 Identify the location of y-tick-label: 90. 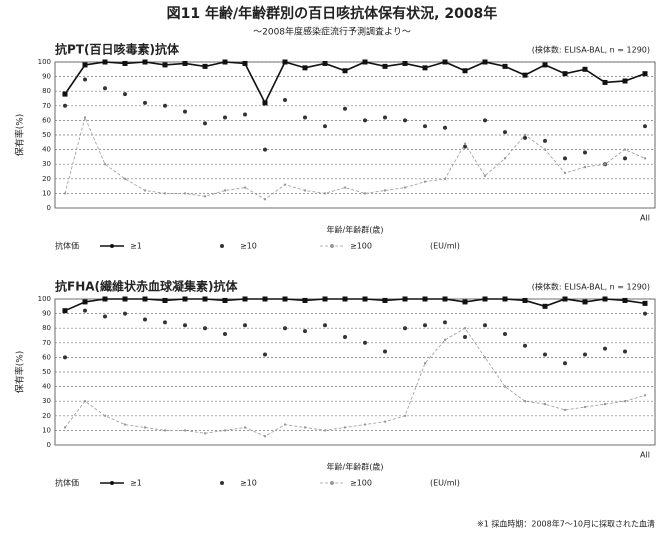
(46, 77).